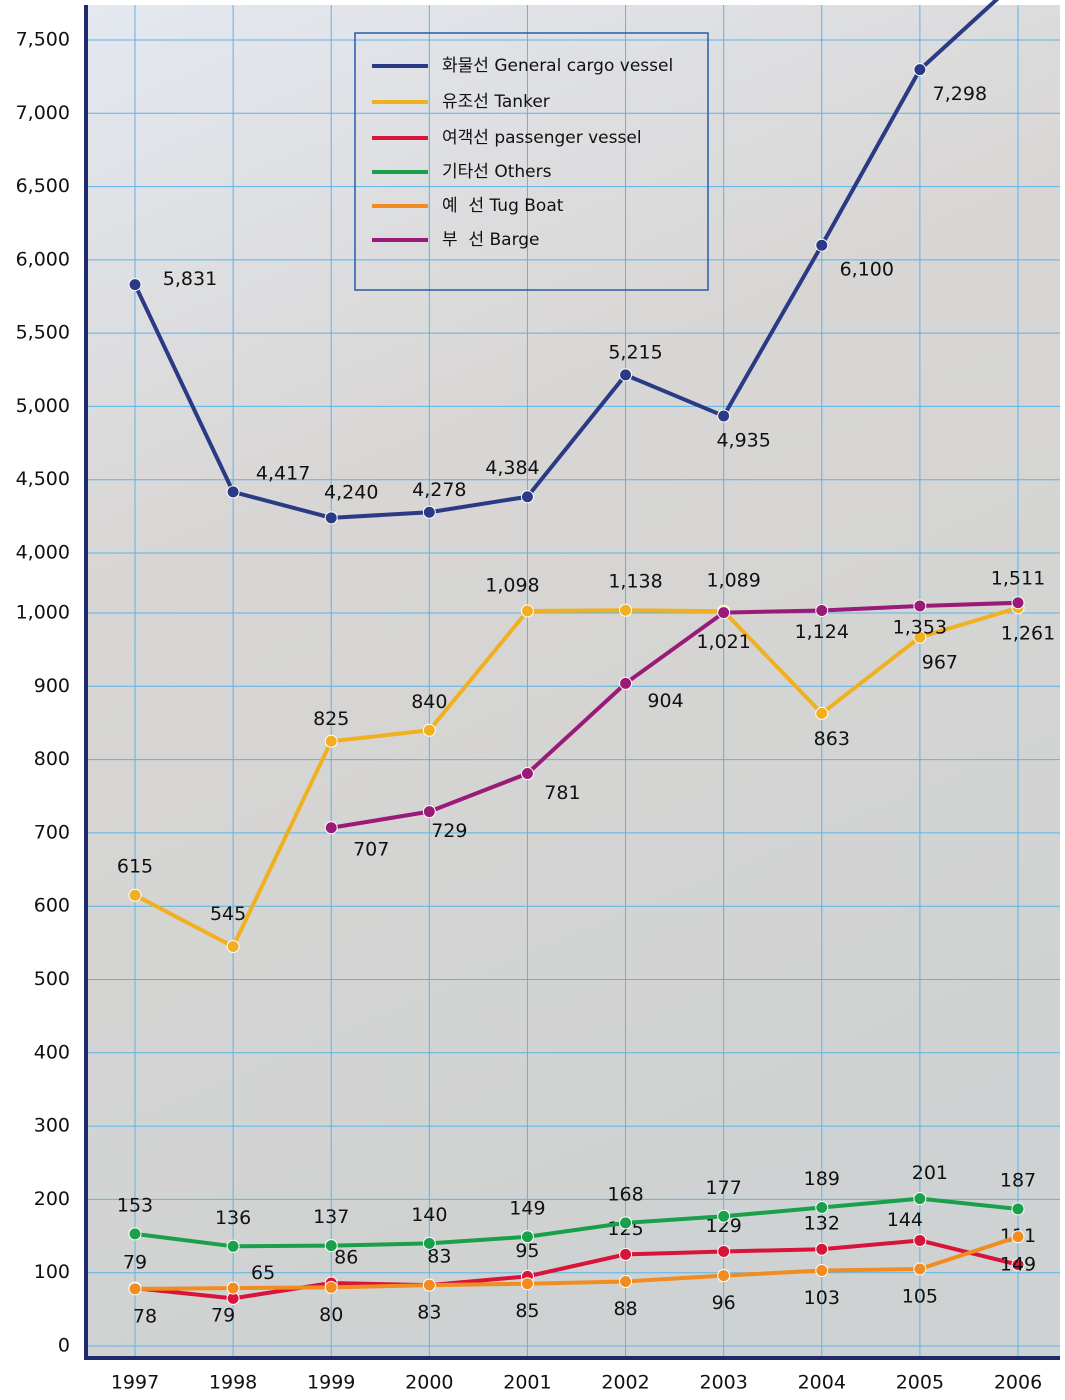 The width and height of the screenshot is (1065, 1400). What do you see at coordinates (43, 406) in the screenshot?
I see `y-tick-label: 5,000` at bounding box center [43, 406].